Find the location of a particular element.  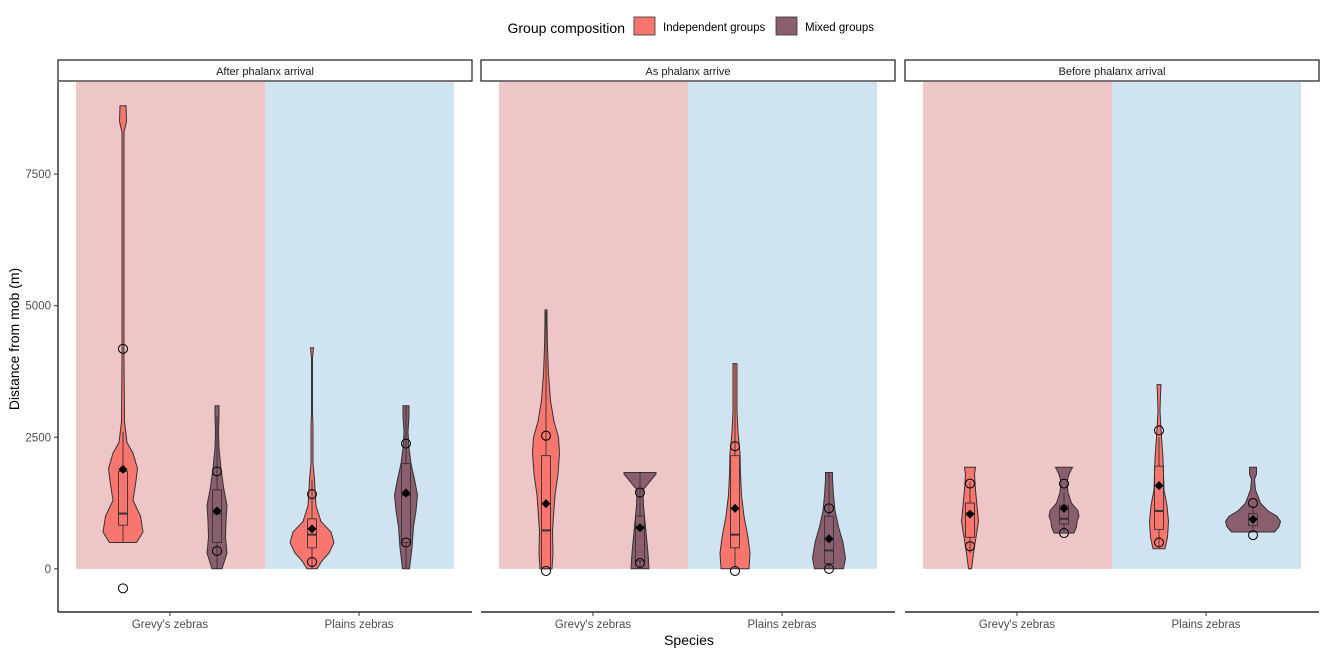

legend-key-independent is located at coordinates (644, 26).